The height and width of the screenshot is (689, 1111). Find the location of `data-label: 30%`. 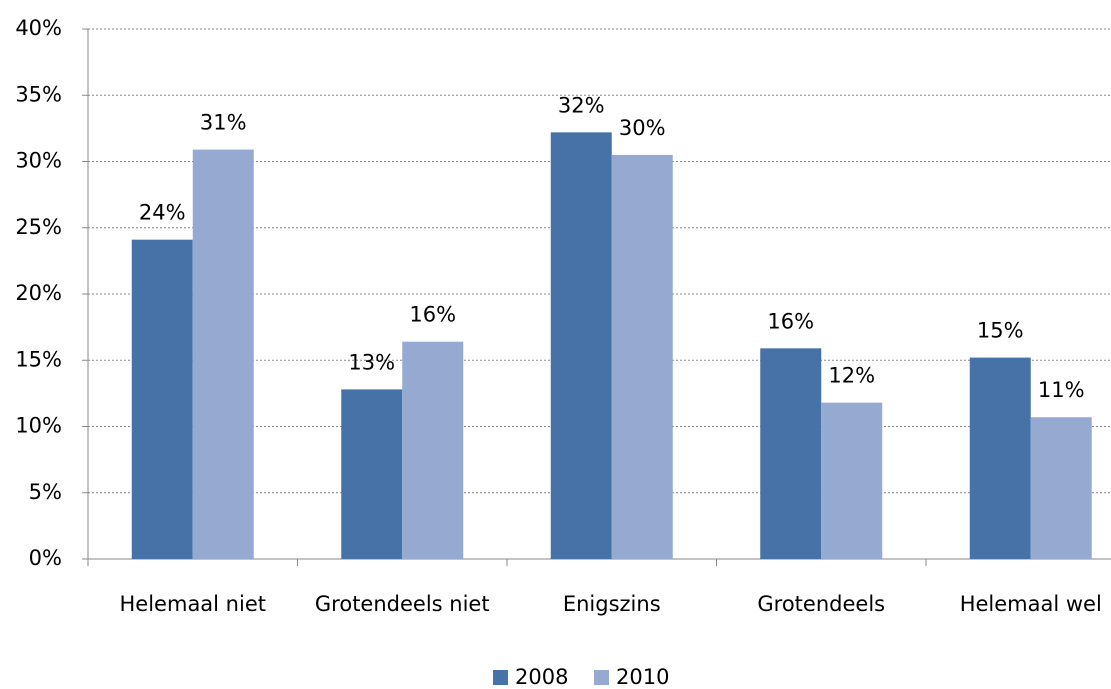

data-label: 30% is located at coordinates (642, 128).